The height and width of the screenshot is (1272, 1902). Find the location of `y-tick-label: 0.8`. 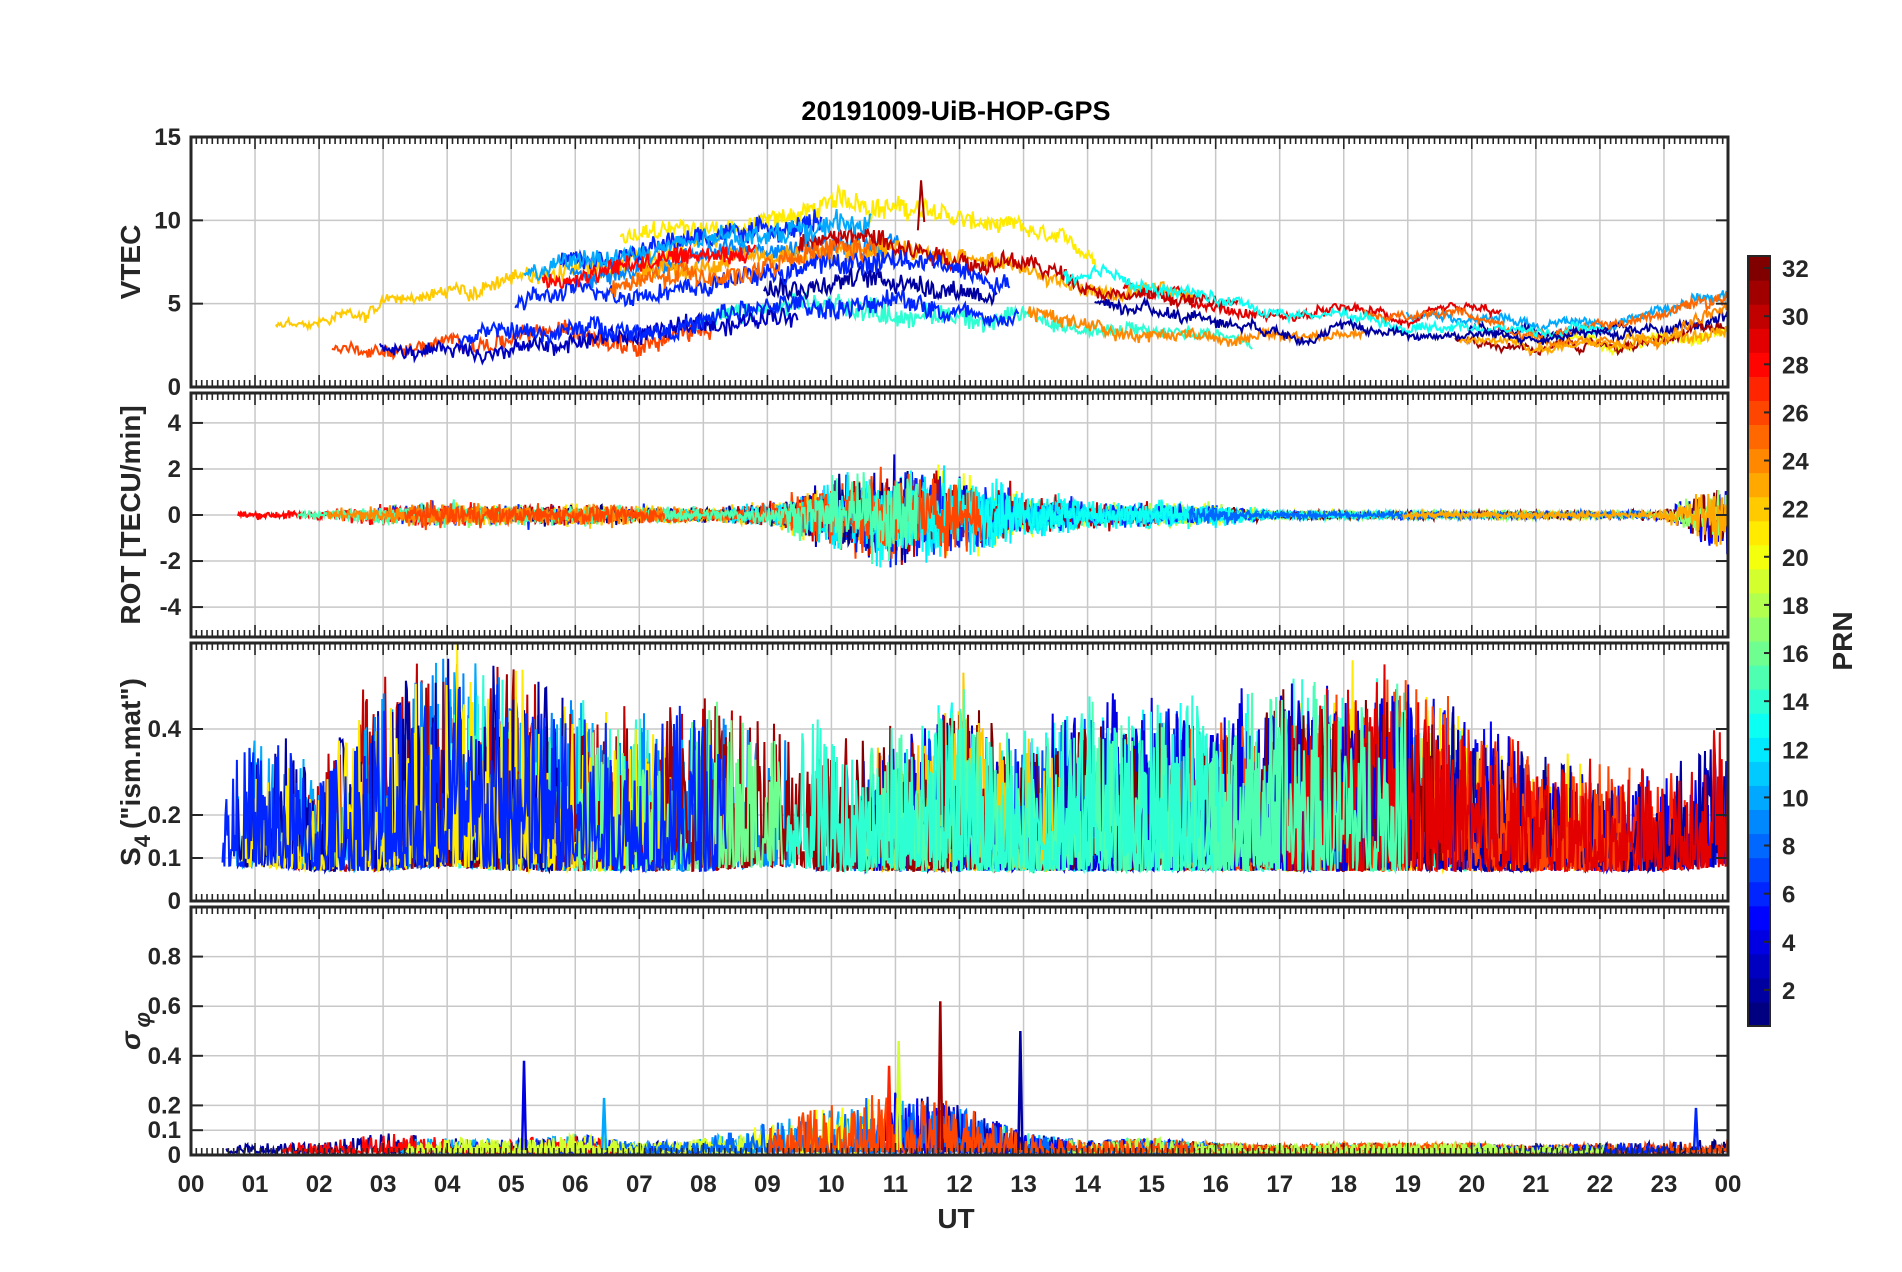

y-tick-label: 0.8 is located at coordinates (164, 957).